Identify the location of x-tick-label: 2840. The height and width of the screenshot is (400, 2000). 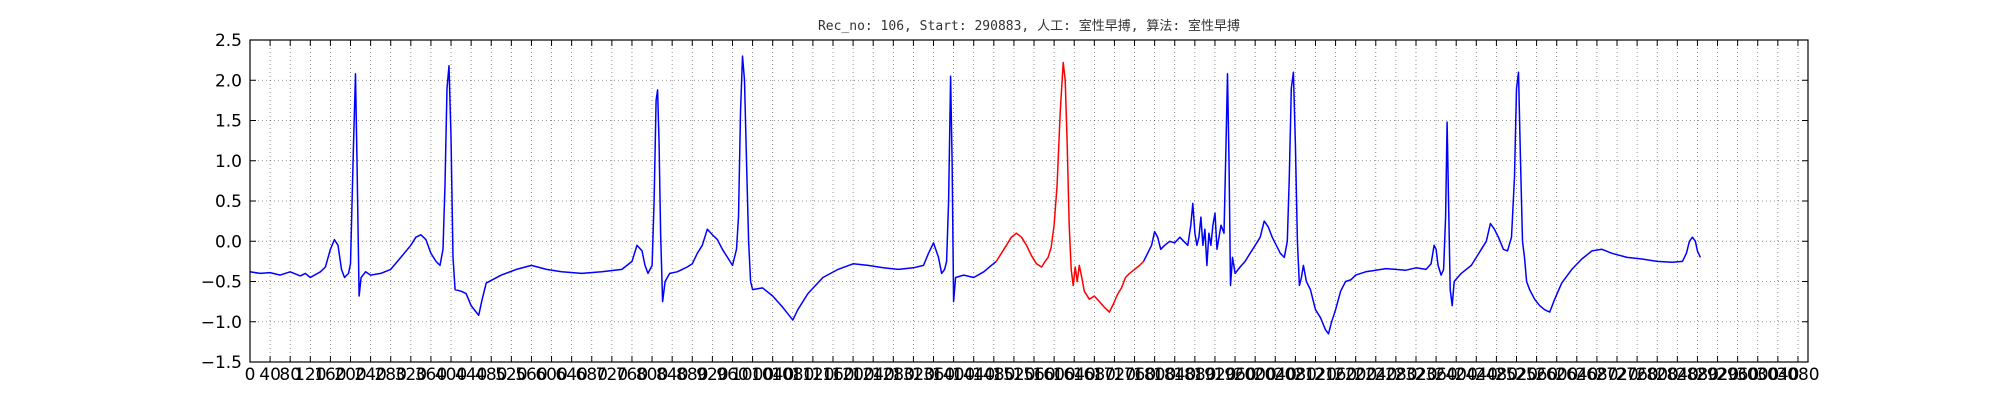
(1677, 375).